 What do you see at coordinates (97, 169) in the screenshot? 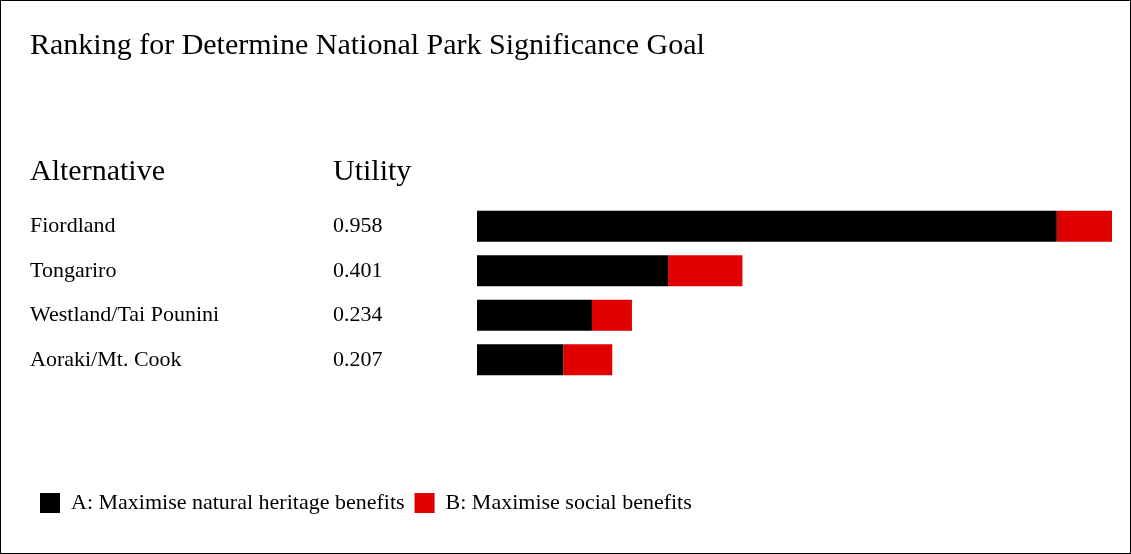
I see `text: Alternative` at bounding box center [97, 169].